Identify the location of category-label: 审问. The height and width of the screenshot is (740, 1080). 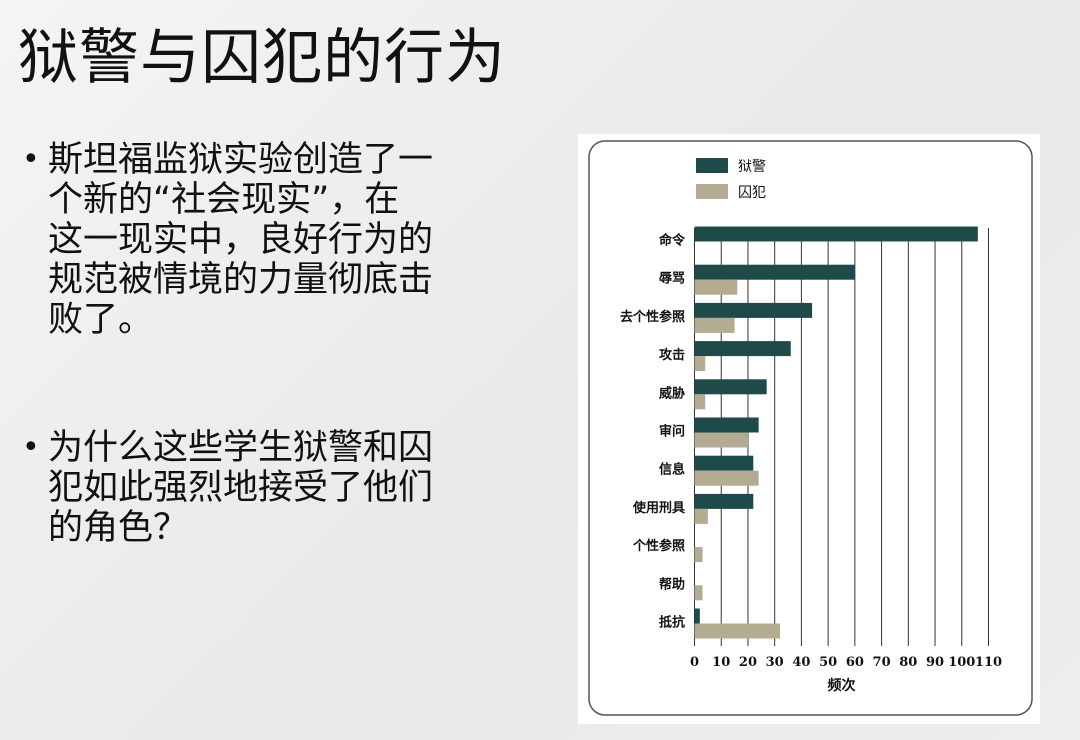
(672, 432).